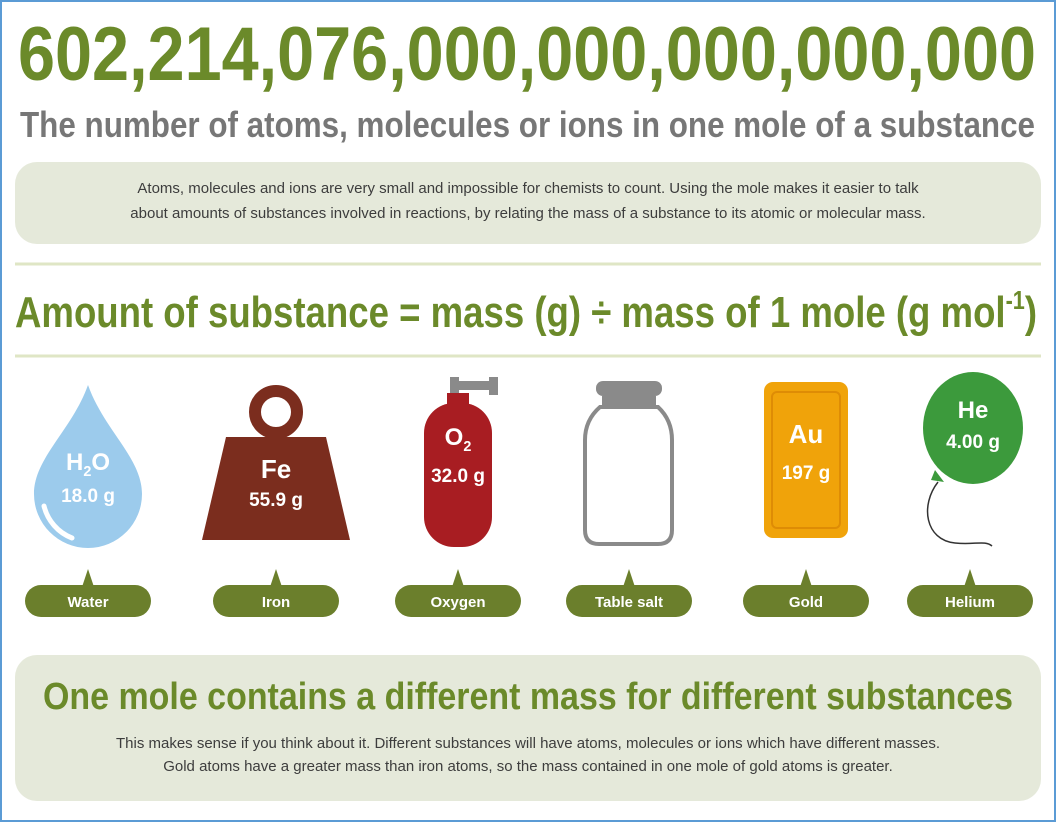 The width and height of the screenshot is (1056, 822). What do you see at coordinates (973, 442) in the screenshot?
I see `molar-mass: 4.00 g` at bounding box center [973, 442].